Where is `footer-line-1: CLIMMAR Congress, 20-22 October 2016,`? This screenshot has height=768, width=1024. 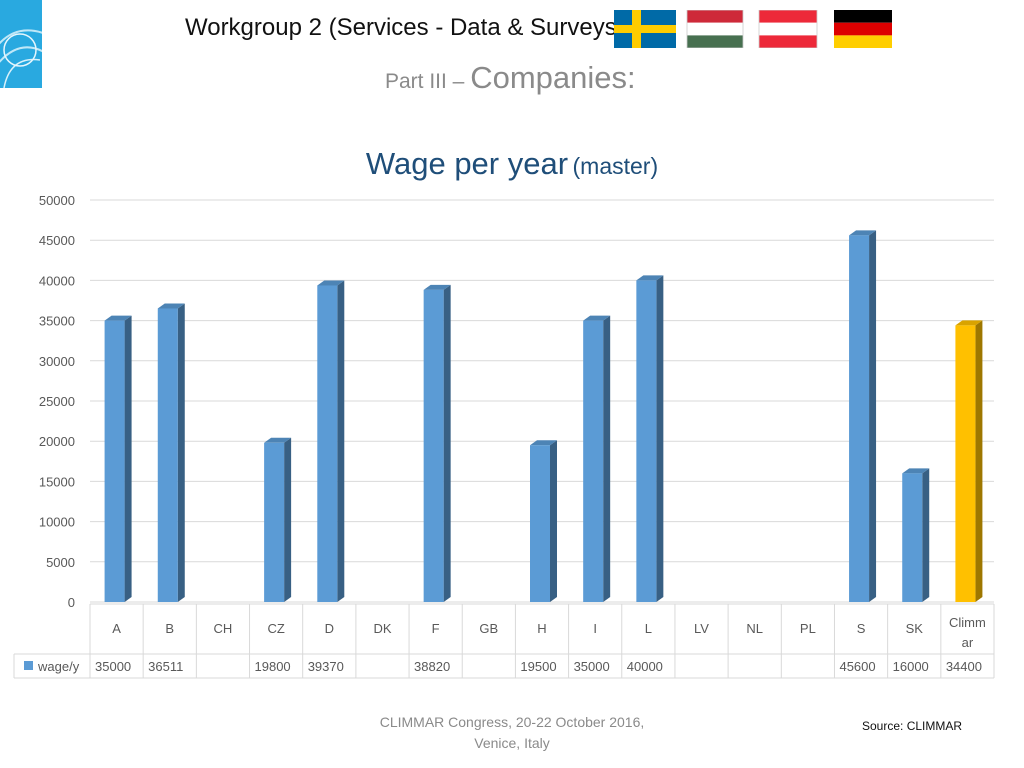
footer-line-1: CLIMMAR Congress, 20-22 October 2016, is located at coordinates (512, 722).